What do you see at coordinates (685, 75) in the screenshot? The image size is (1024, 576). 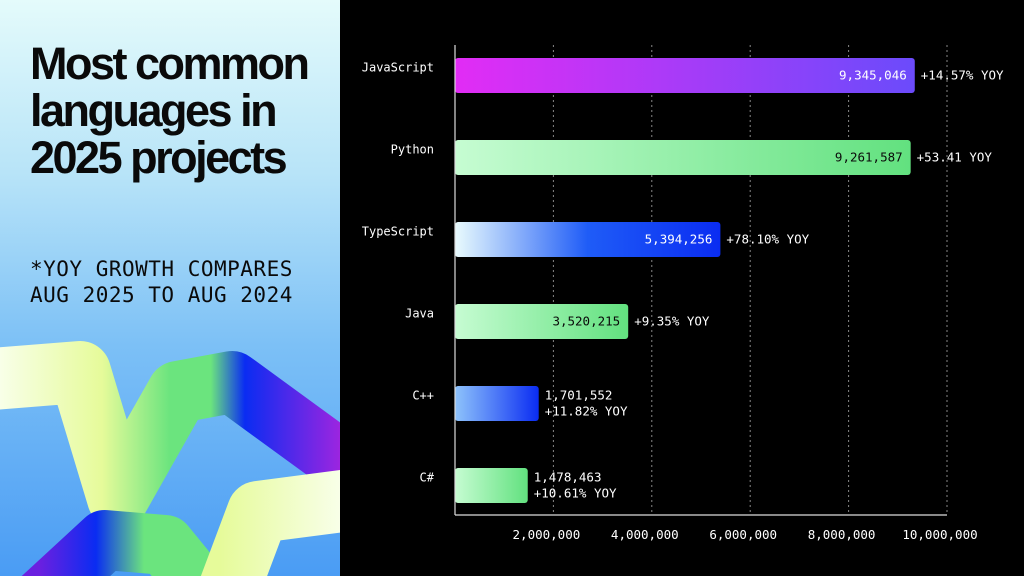 I see `bar-javascript` at bounding box center [685, 75].